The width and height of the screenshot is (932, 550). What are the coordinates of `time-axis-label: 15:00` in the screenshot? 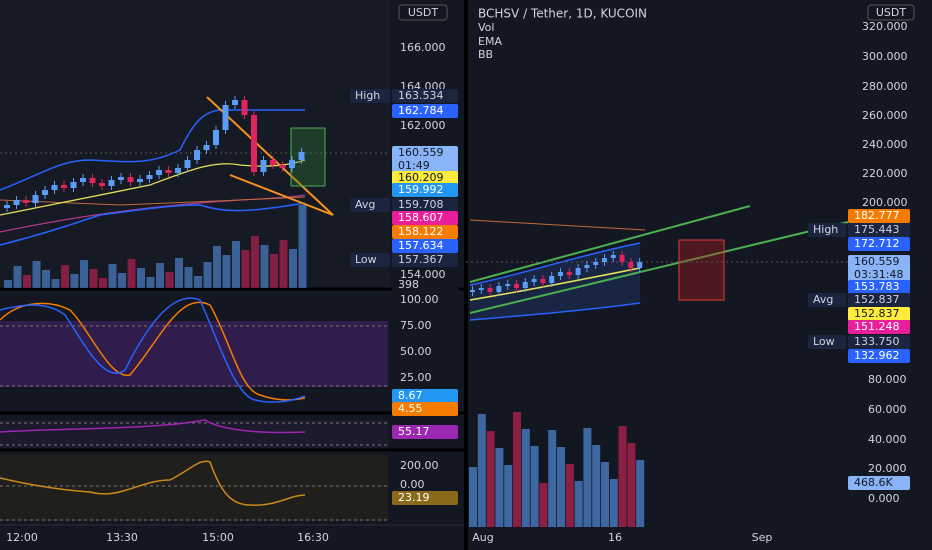 It's located at (218, 537).